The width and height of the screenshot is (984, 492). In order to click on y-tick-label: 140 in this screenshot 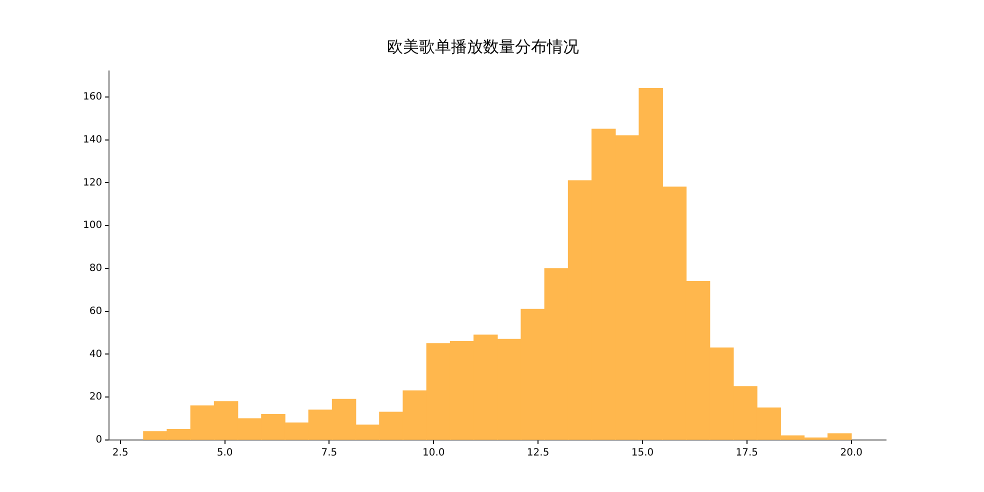, I will do `click(92, 140)`.